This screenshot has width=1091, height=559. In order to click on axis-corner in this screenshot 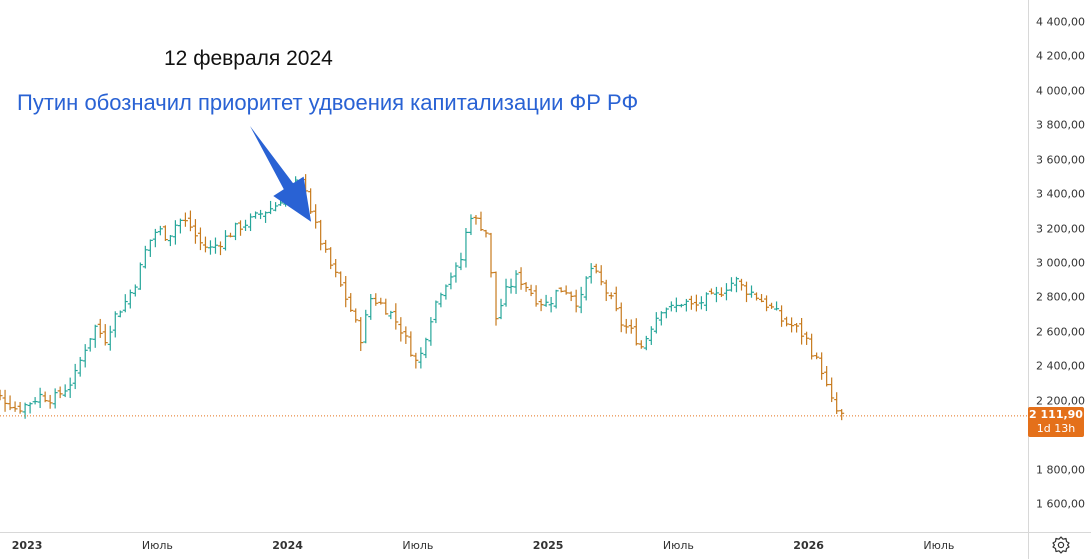, I will do `click(1059, 545)`.